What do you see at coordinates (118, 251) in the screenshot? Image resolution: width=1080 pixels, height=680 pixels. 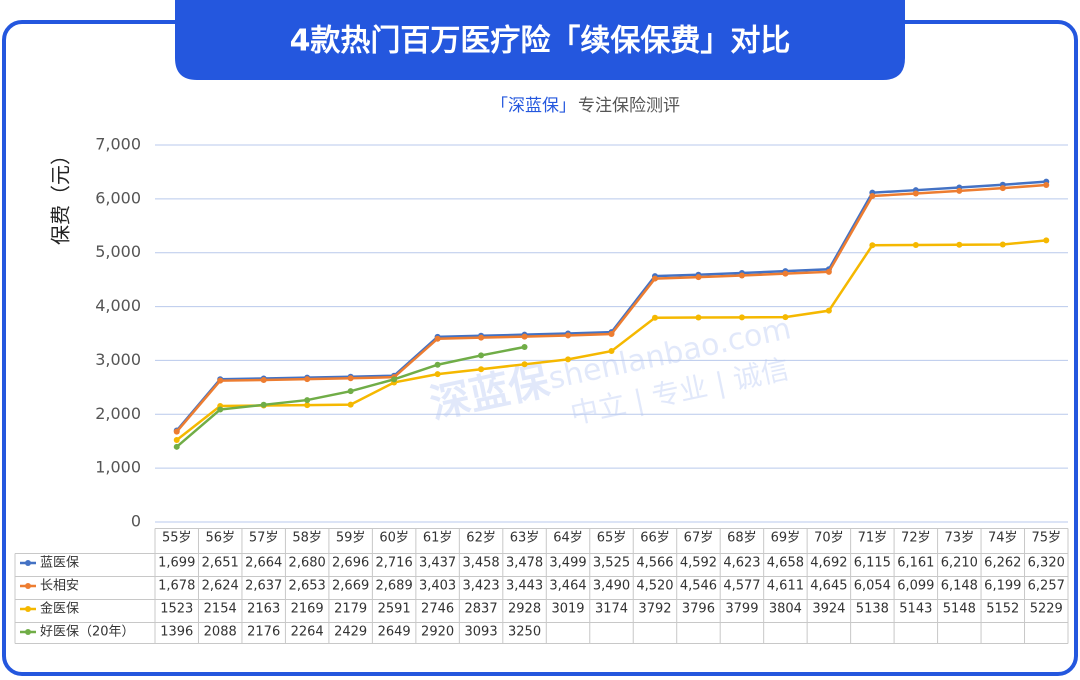 I see `y-tick-label: 5,000` at bounding box center [118, 251].